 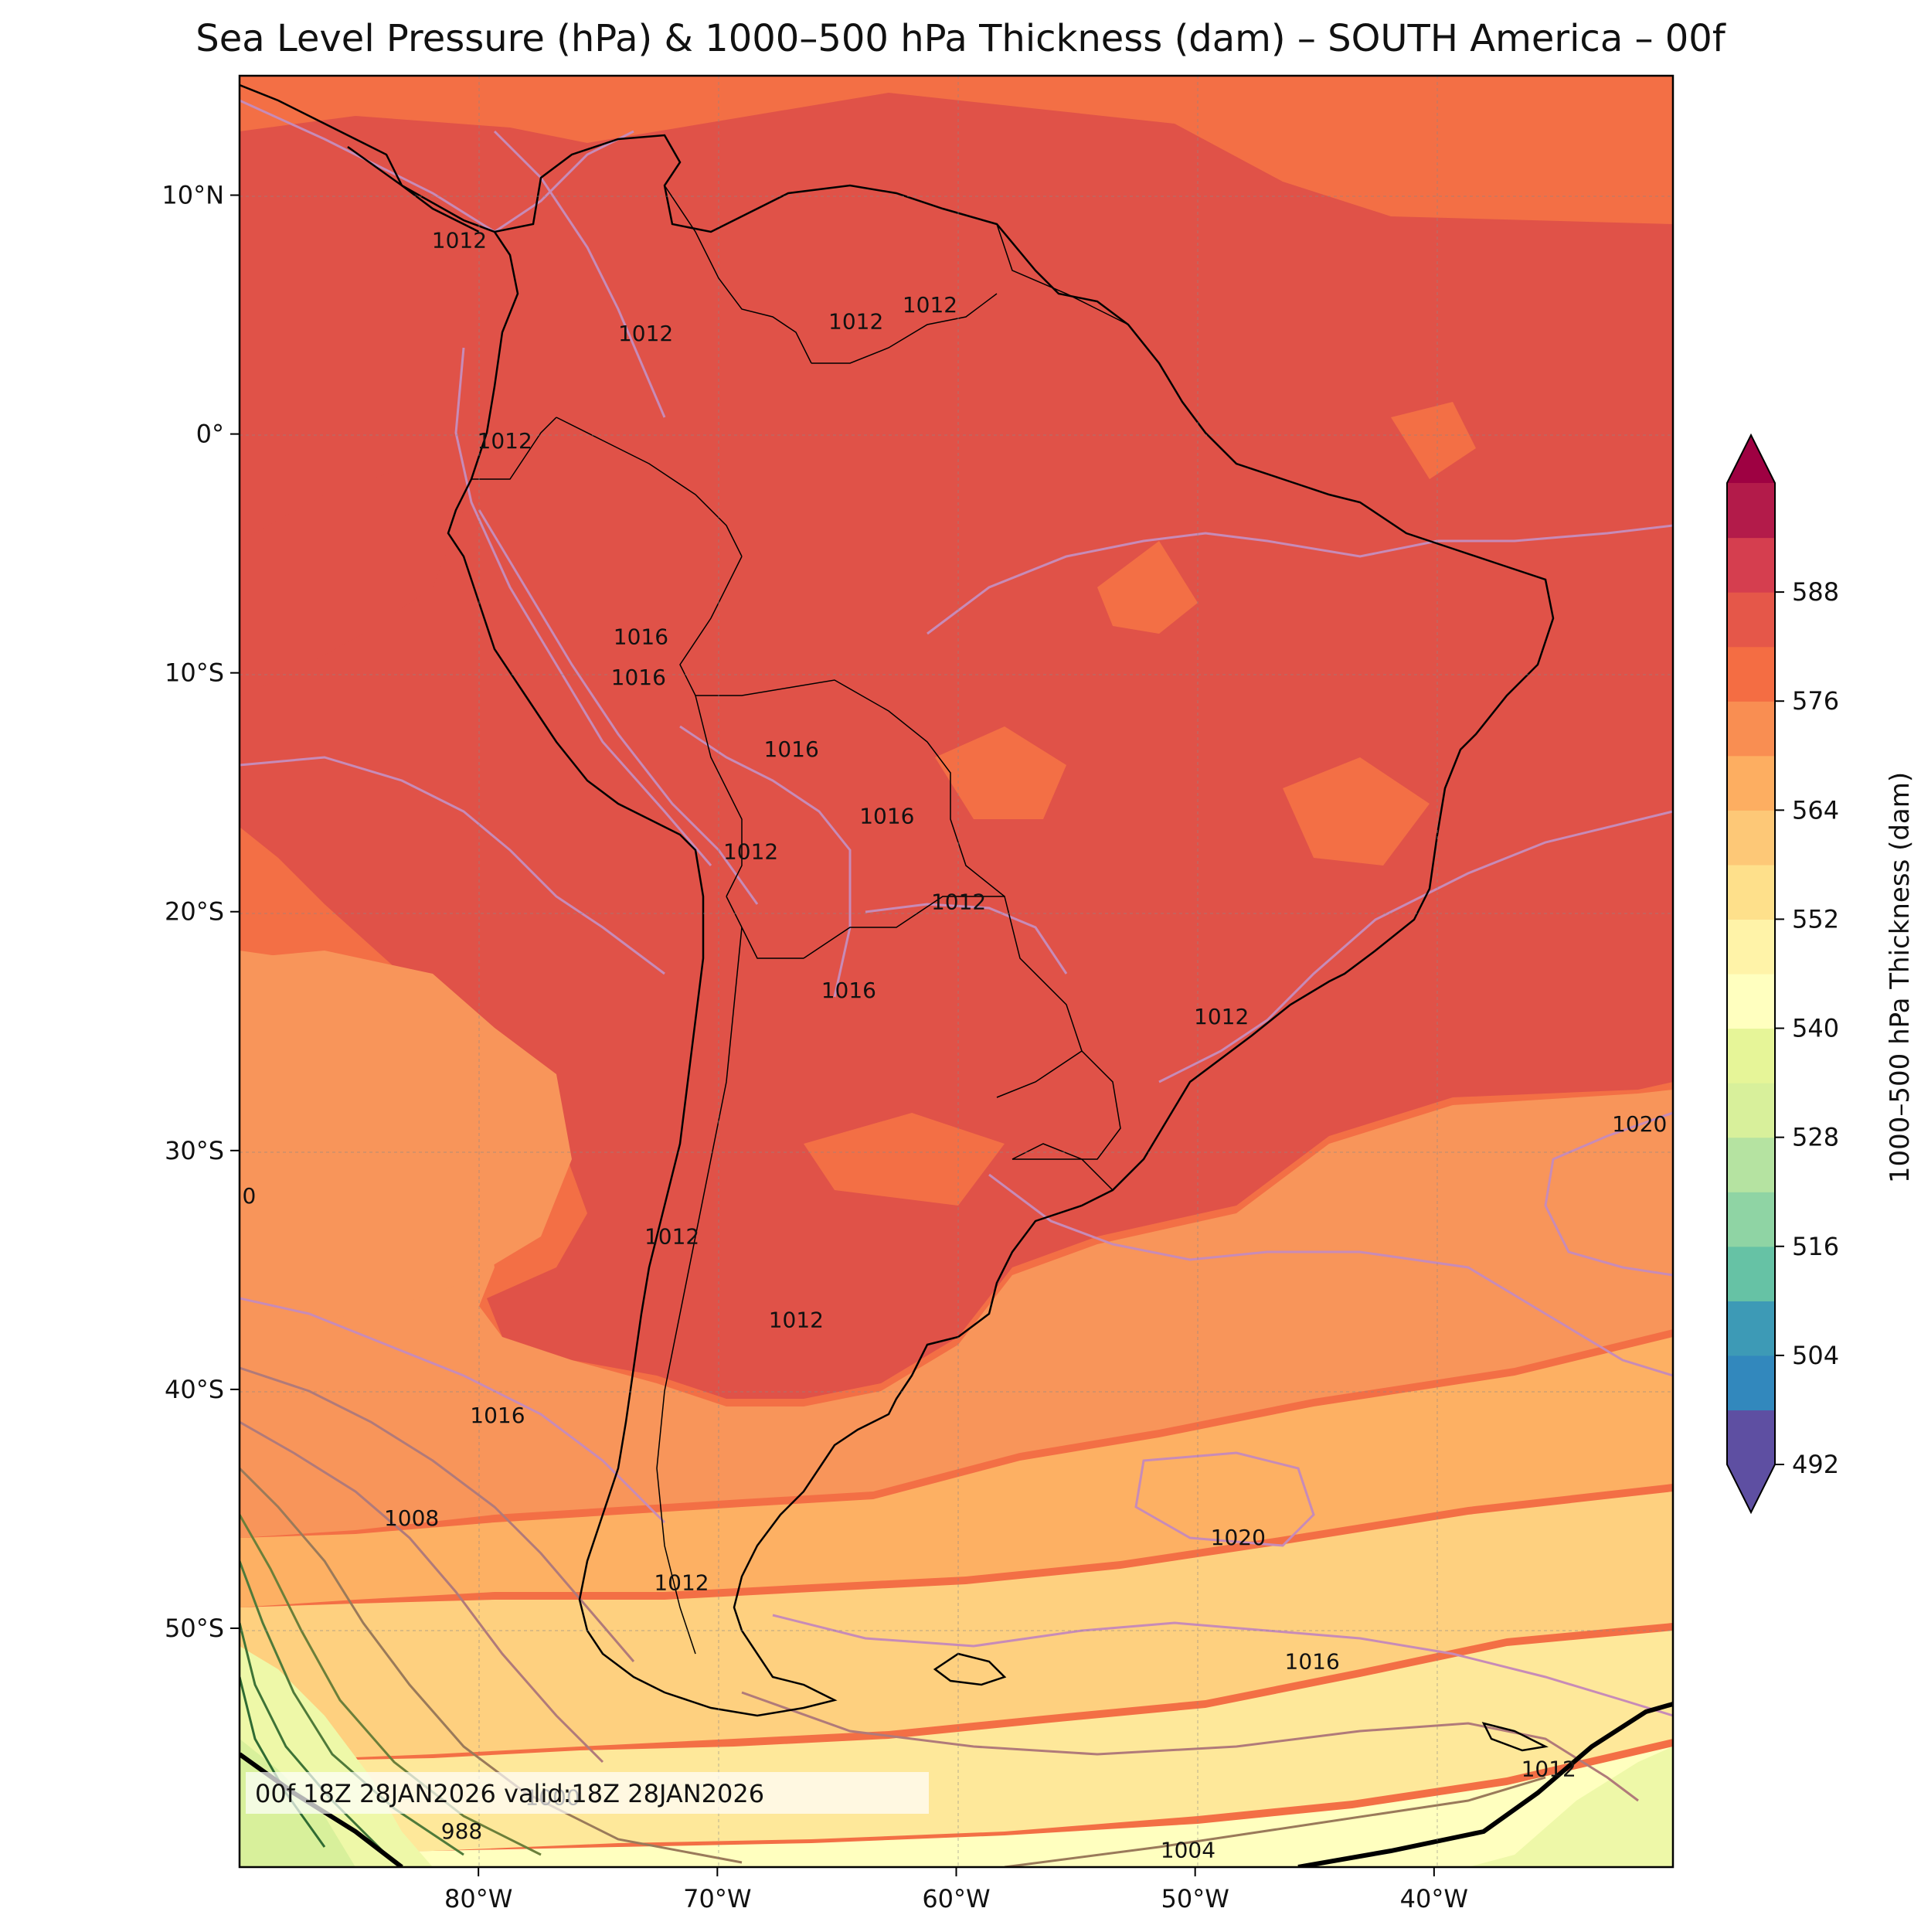 What do you see at coordinates (734, 626) in the screenshot?
I see `border-brazil-peru` at bounding box center [734, 626].